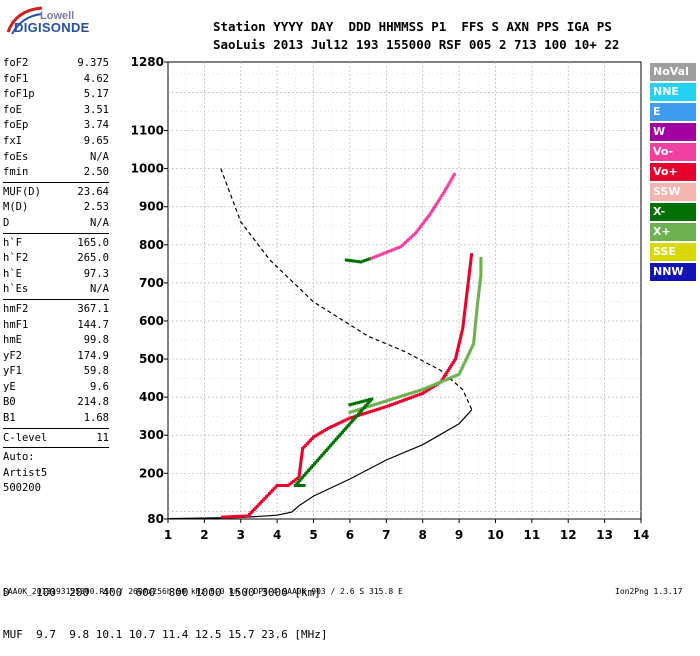 Image resolution: width=700 pixels, height=656 pixels. Describe the element at coordinates (423, 535) in the screenshot. I see `x-tick-label: 8` at that location.